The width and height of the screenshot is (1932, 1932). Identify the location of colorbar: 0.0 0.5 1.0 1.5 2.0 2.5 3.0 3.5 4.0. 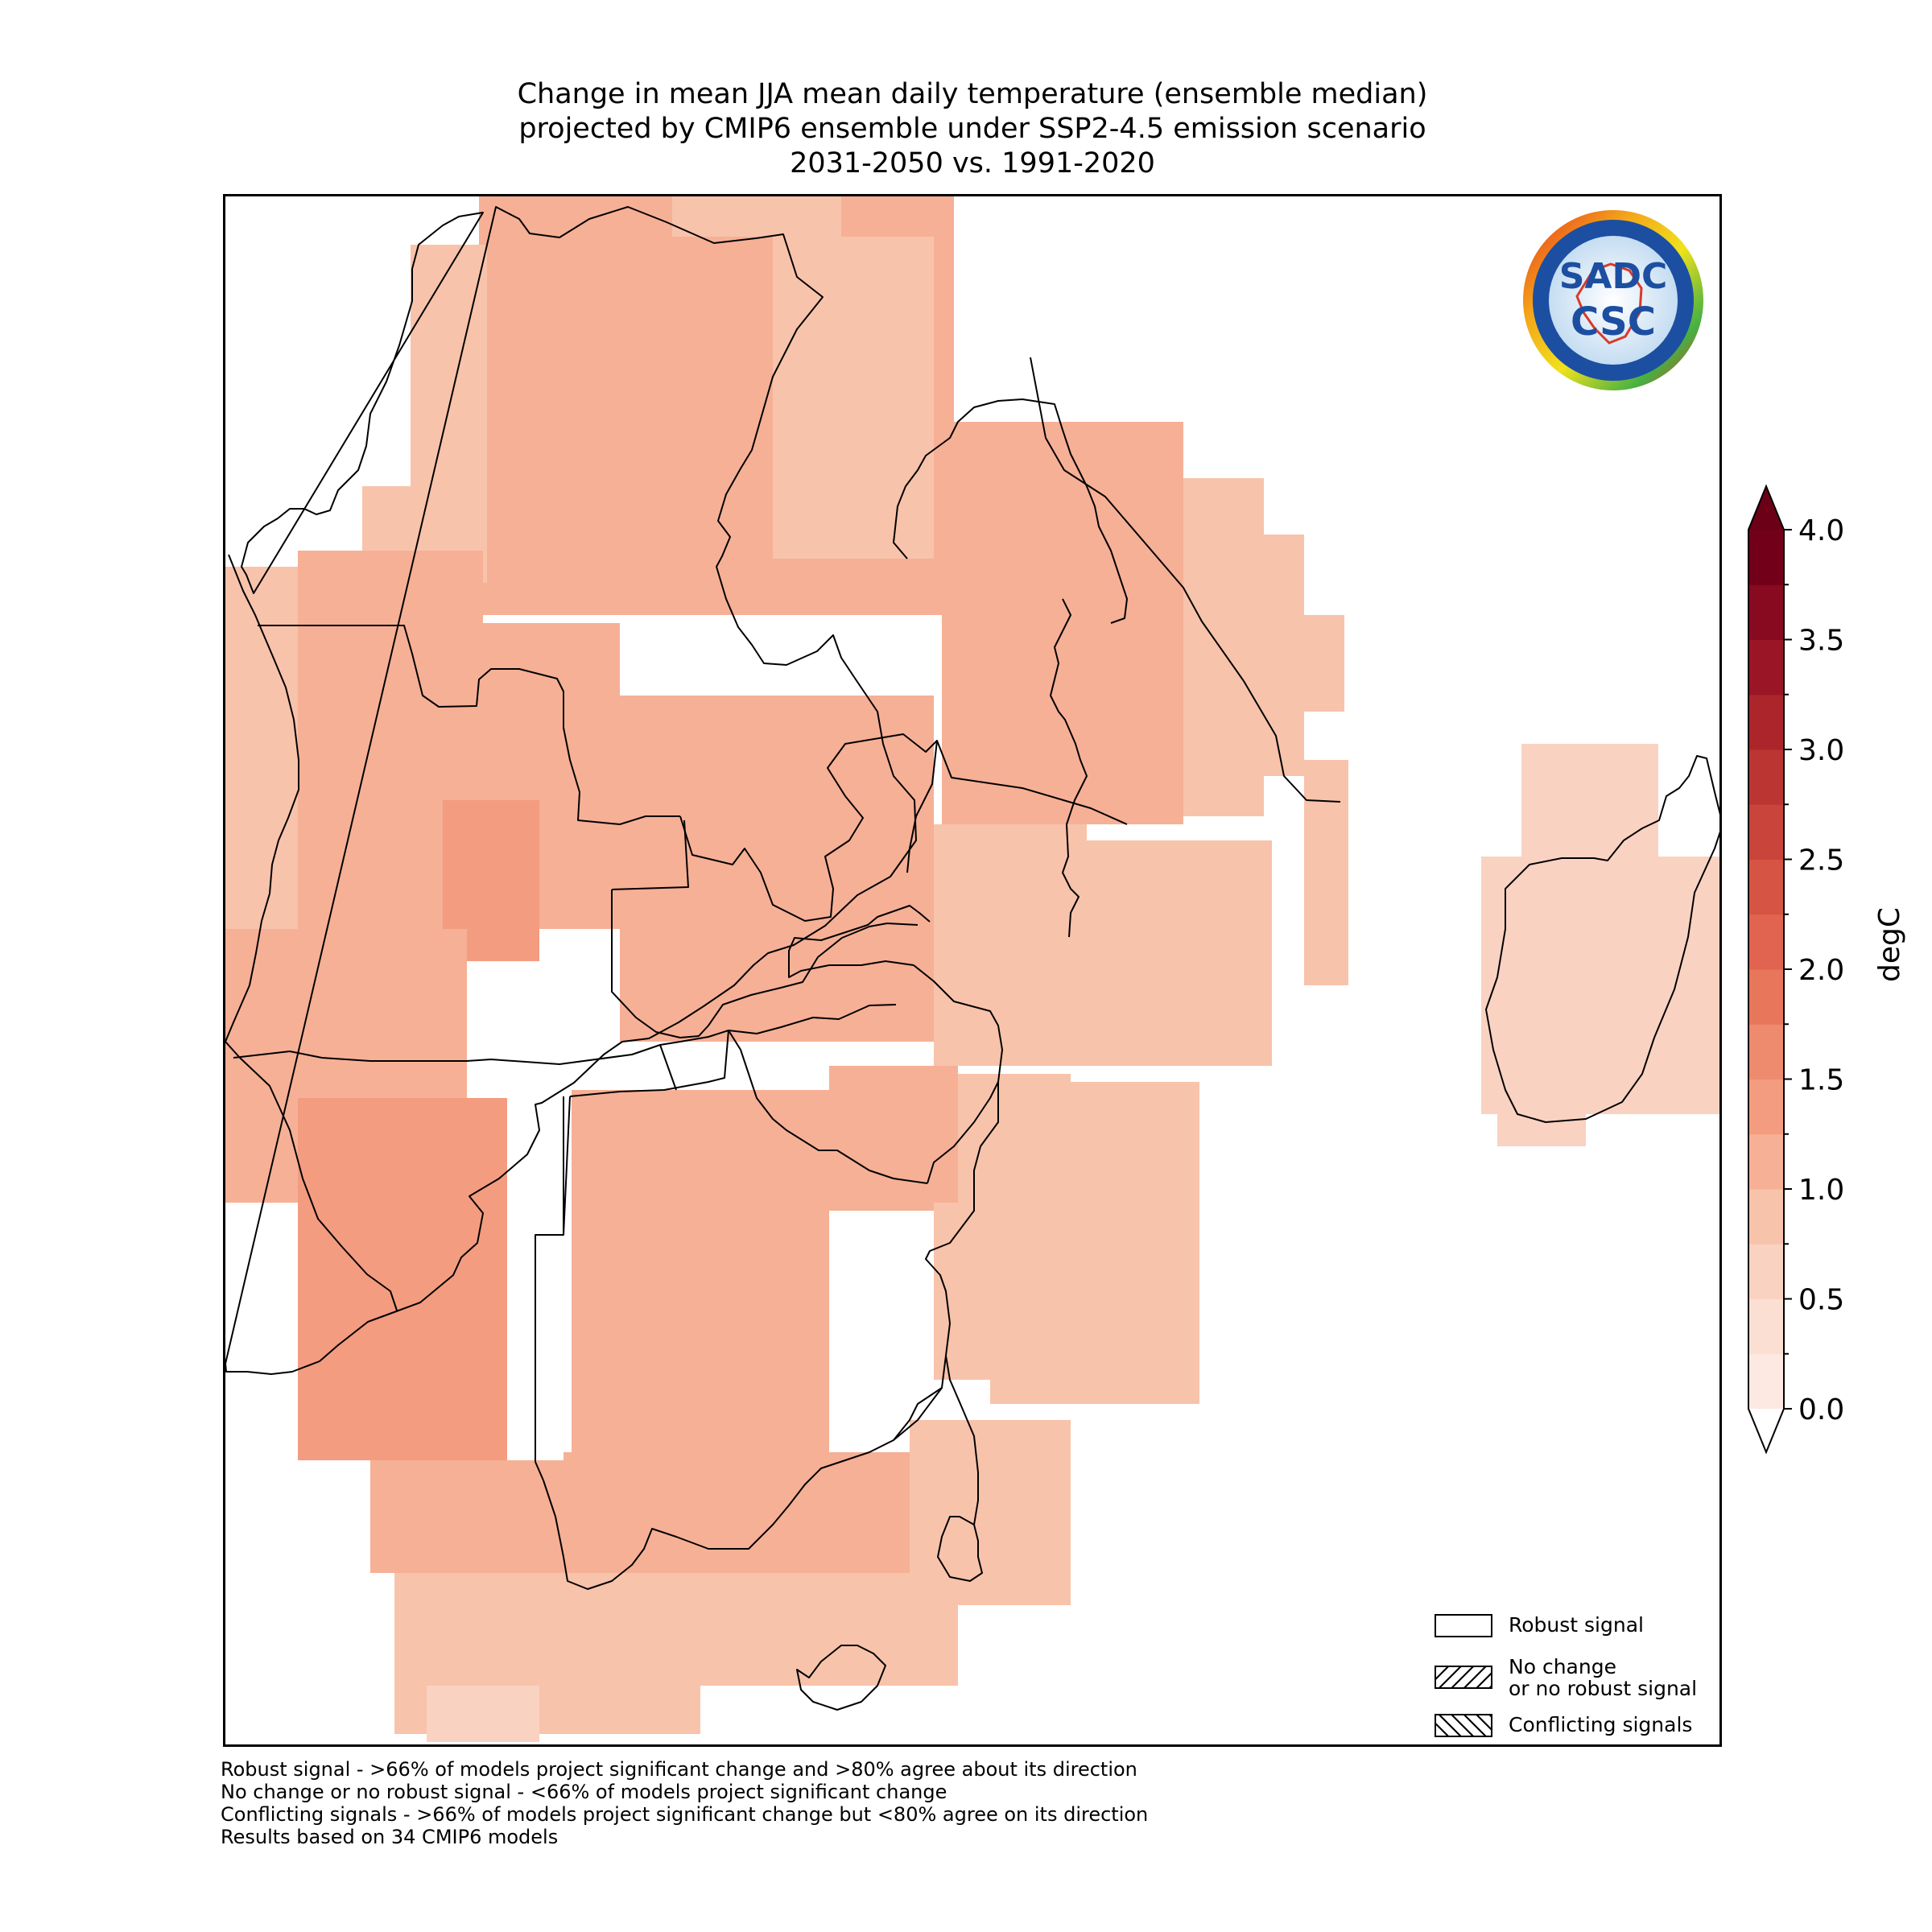
(1796, 969).